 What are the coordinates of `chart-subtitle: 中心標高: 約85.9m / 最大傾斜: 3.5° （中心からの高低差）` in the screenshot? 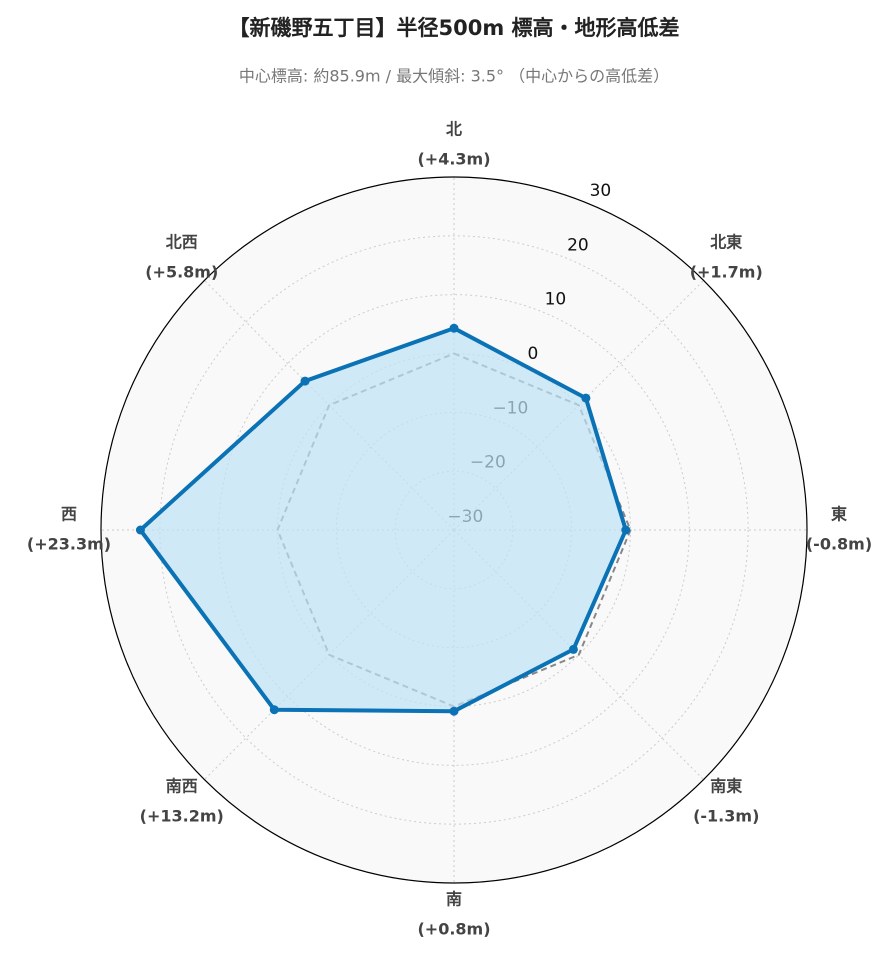 It's located at (454, 76).